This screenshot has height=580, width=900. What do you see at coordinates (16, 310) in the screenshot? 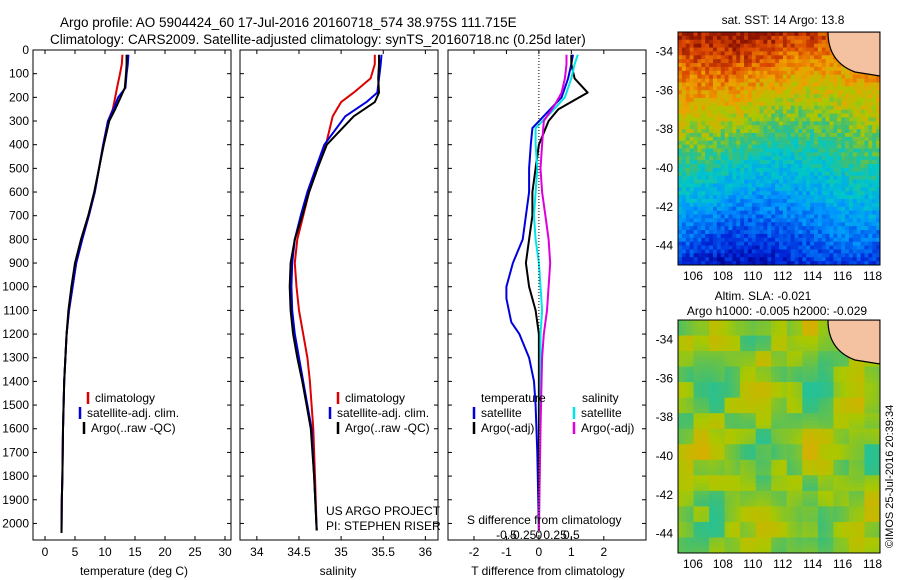
I see `y-tick-label: 1100` at bounding box center [16, 310].